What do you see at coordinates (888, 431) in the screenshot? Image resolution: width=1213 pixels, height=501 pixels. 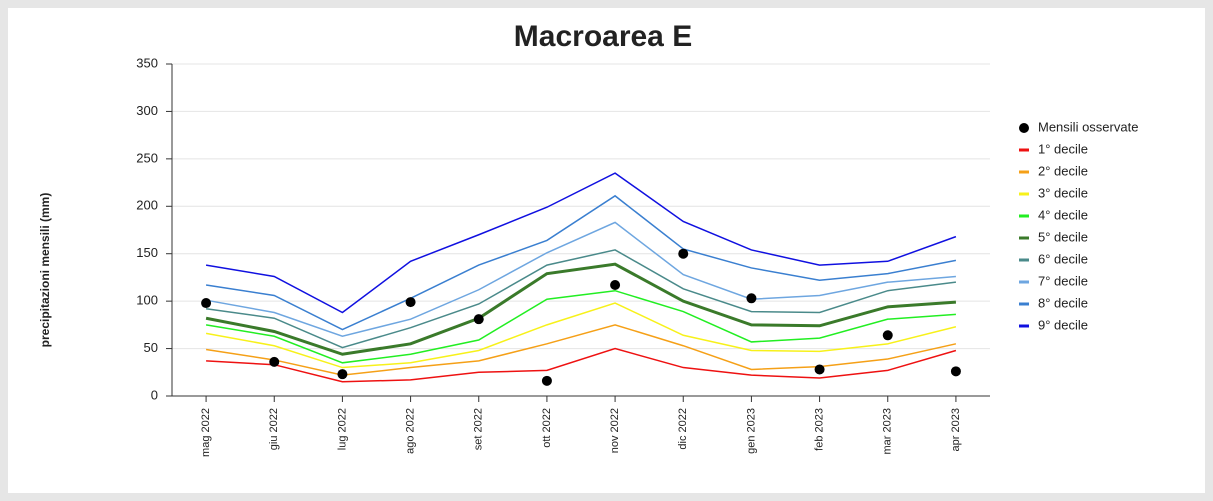 I see `x-tick-label: mar 2023` at bounding box center [888, 431].